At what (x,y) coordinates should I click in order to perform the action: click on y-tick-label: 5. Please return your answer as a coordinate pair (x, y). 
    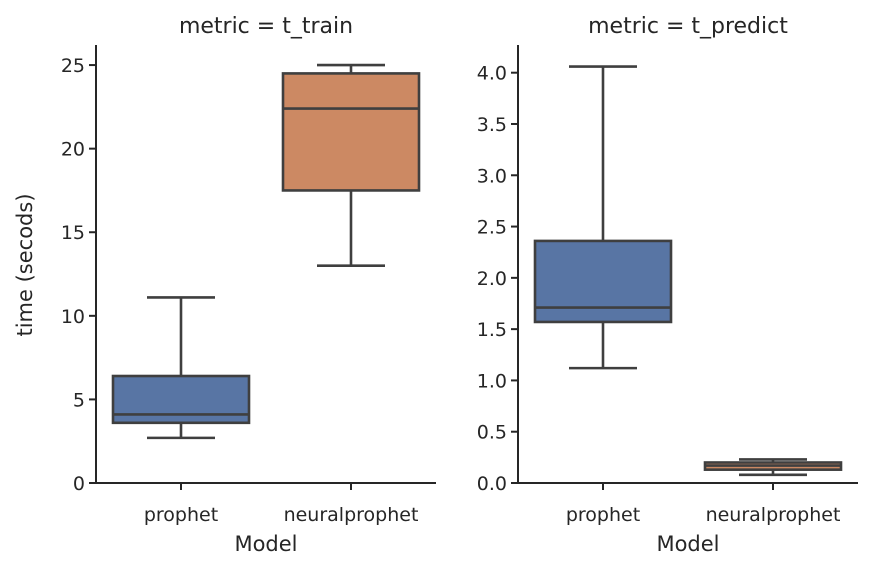
    Looking at the image, I should click on (79, 400).